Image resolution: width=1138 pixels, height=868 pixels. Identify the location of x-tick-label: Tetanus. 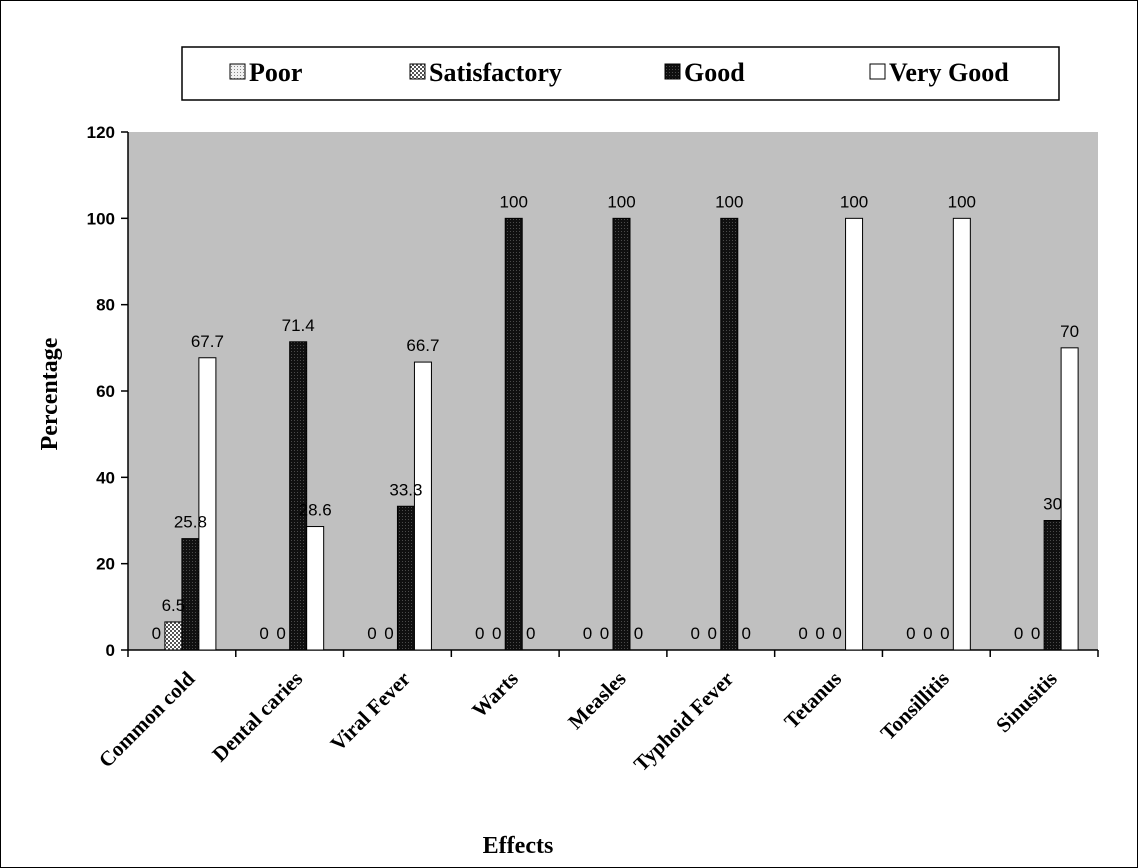
(812, 700).